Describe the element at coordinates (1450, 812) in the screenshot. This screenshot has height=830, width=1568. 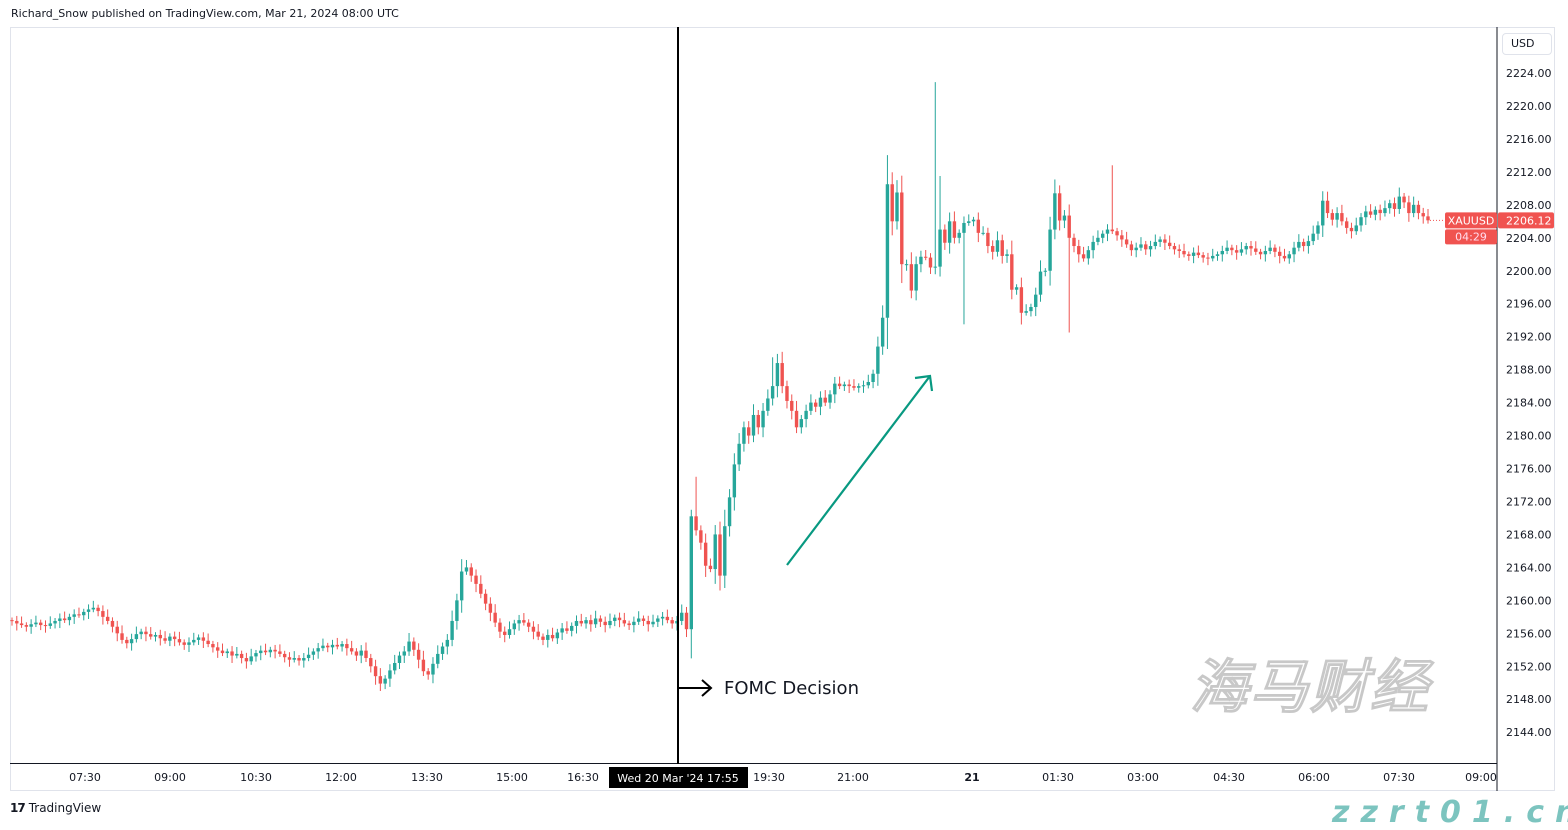
I see `watermark-url: zzrt01.cn` at that location.